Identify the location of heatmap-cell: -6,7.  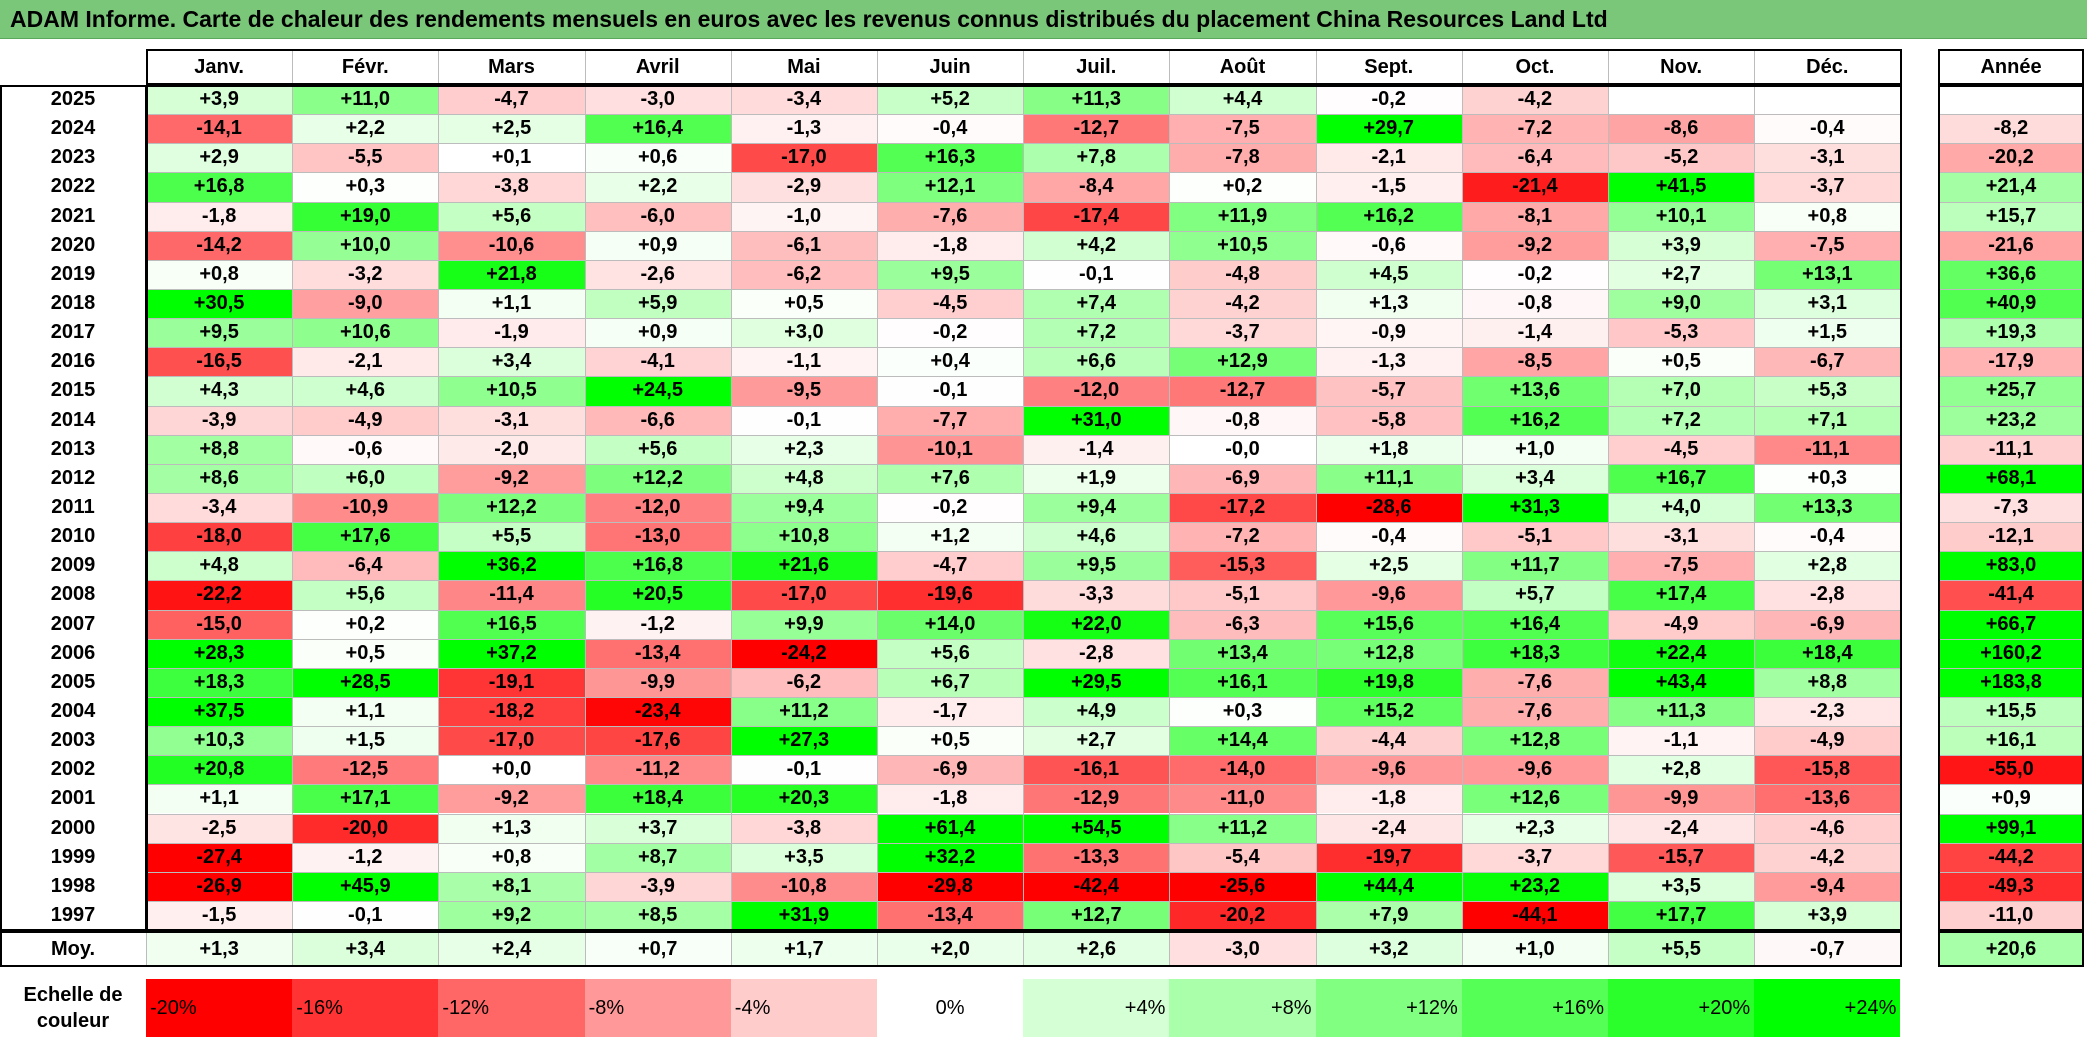
(1827, 362).